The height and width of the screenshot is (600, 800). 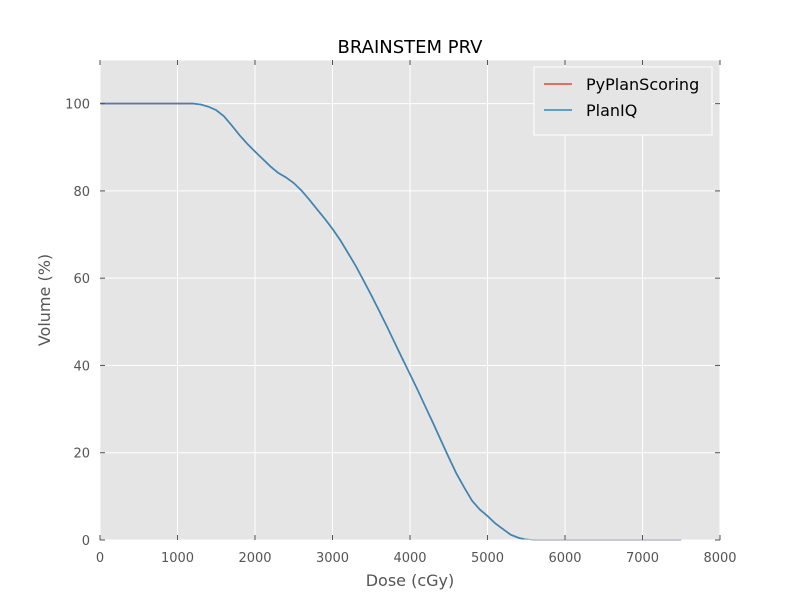 What do you see at coordinates (81, 454) in the screenshot?
I see `y-tick-label: 20` at bounding box center [81, 454].